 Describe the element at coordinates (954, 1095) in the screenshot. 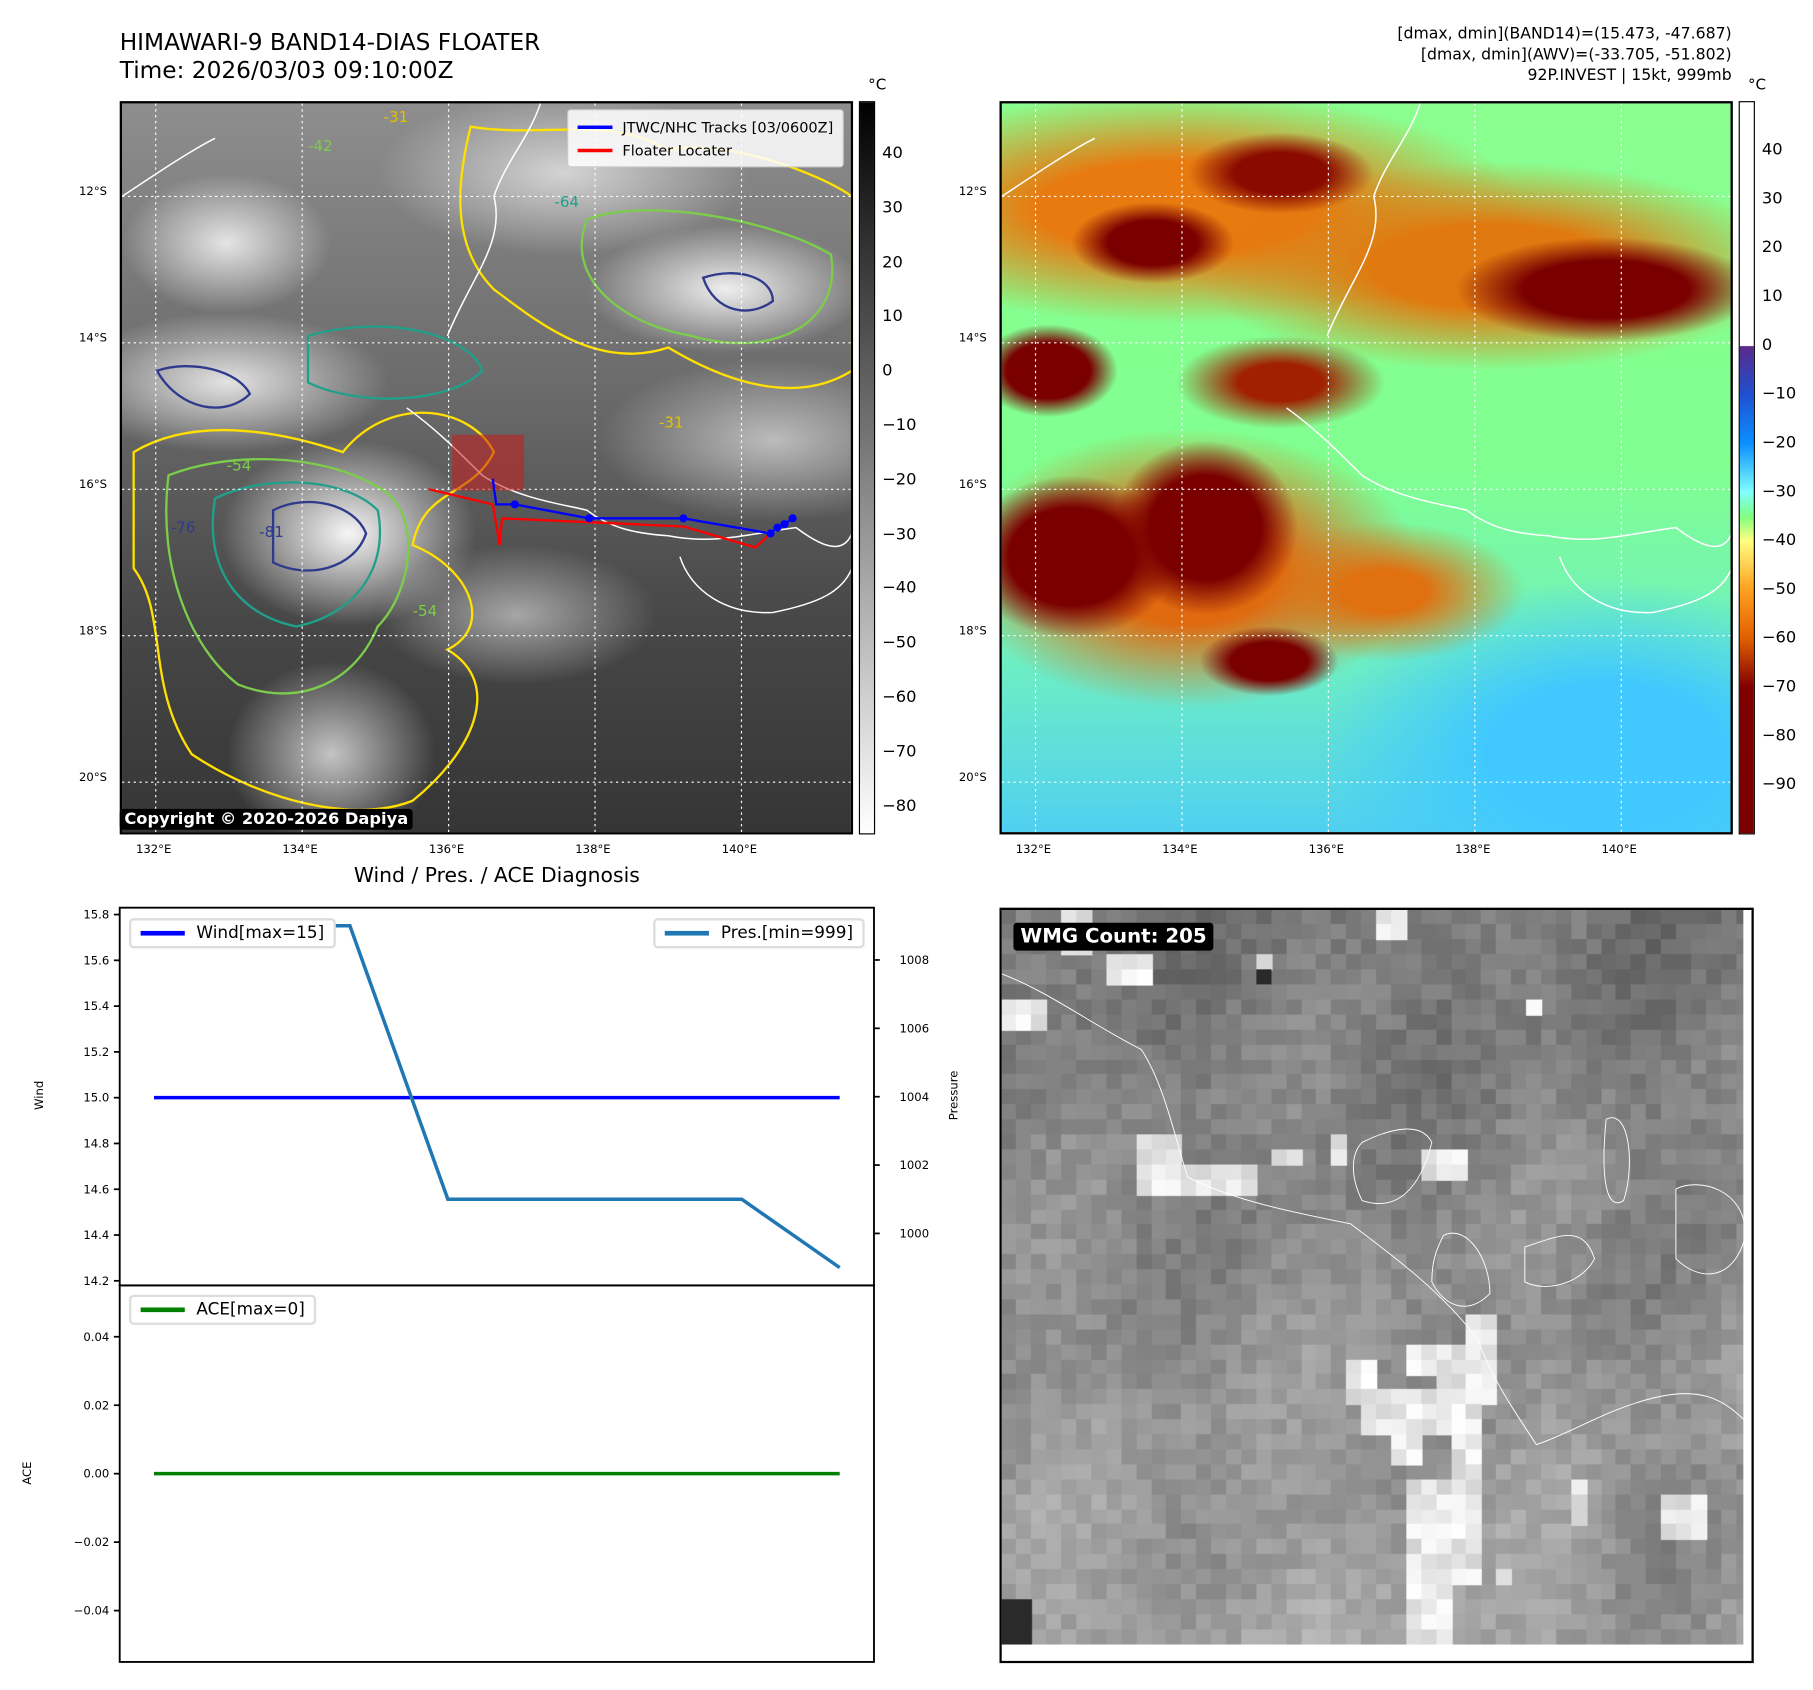

I see `pressure-axis-label: Pressure` at that location.